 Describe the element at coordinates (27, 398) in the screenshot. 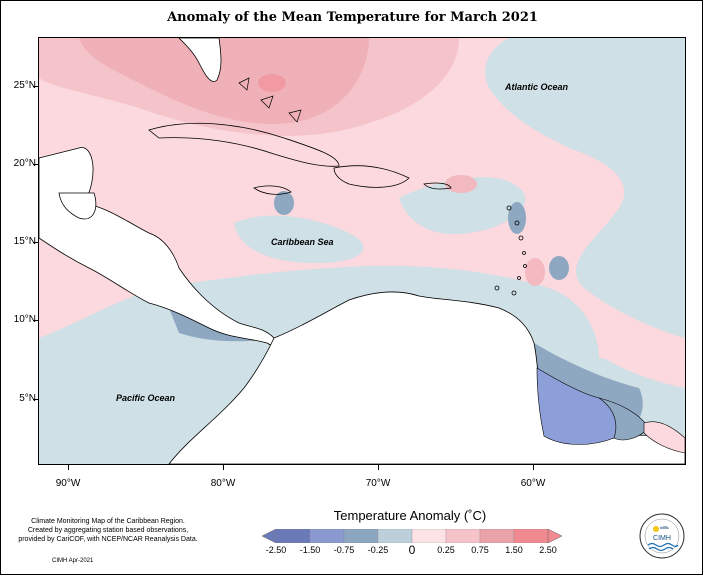

I see `lat-label: 5°N` at that location.